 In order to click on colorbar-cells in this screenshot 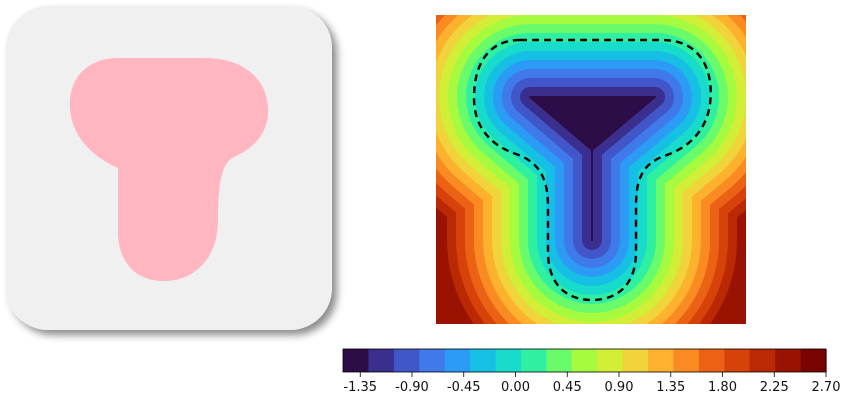, I will do `click(585, 360)`.